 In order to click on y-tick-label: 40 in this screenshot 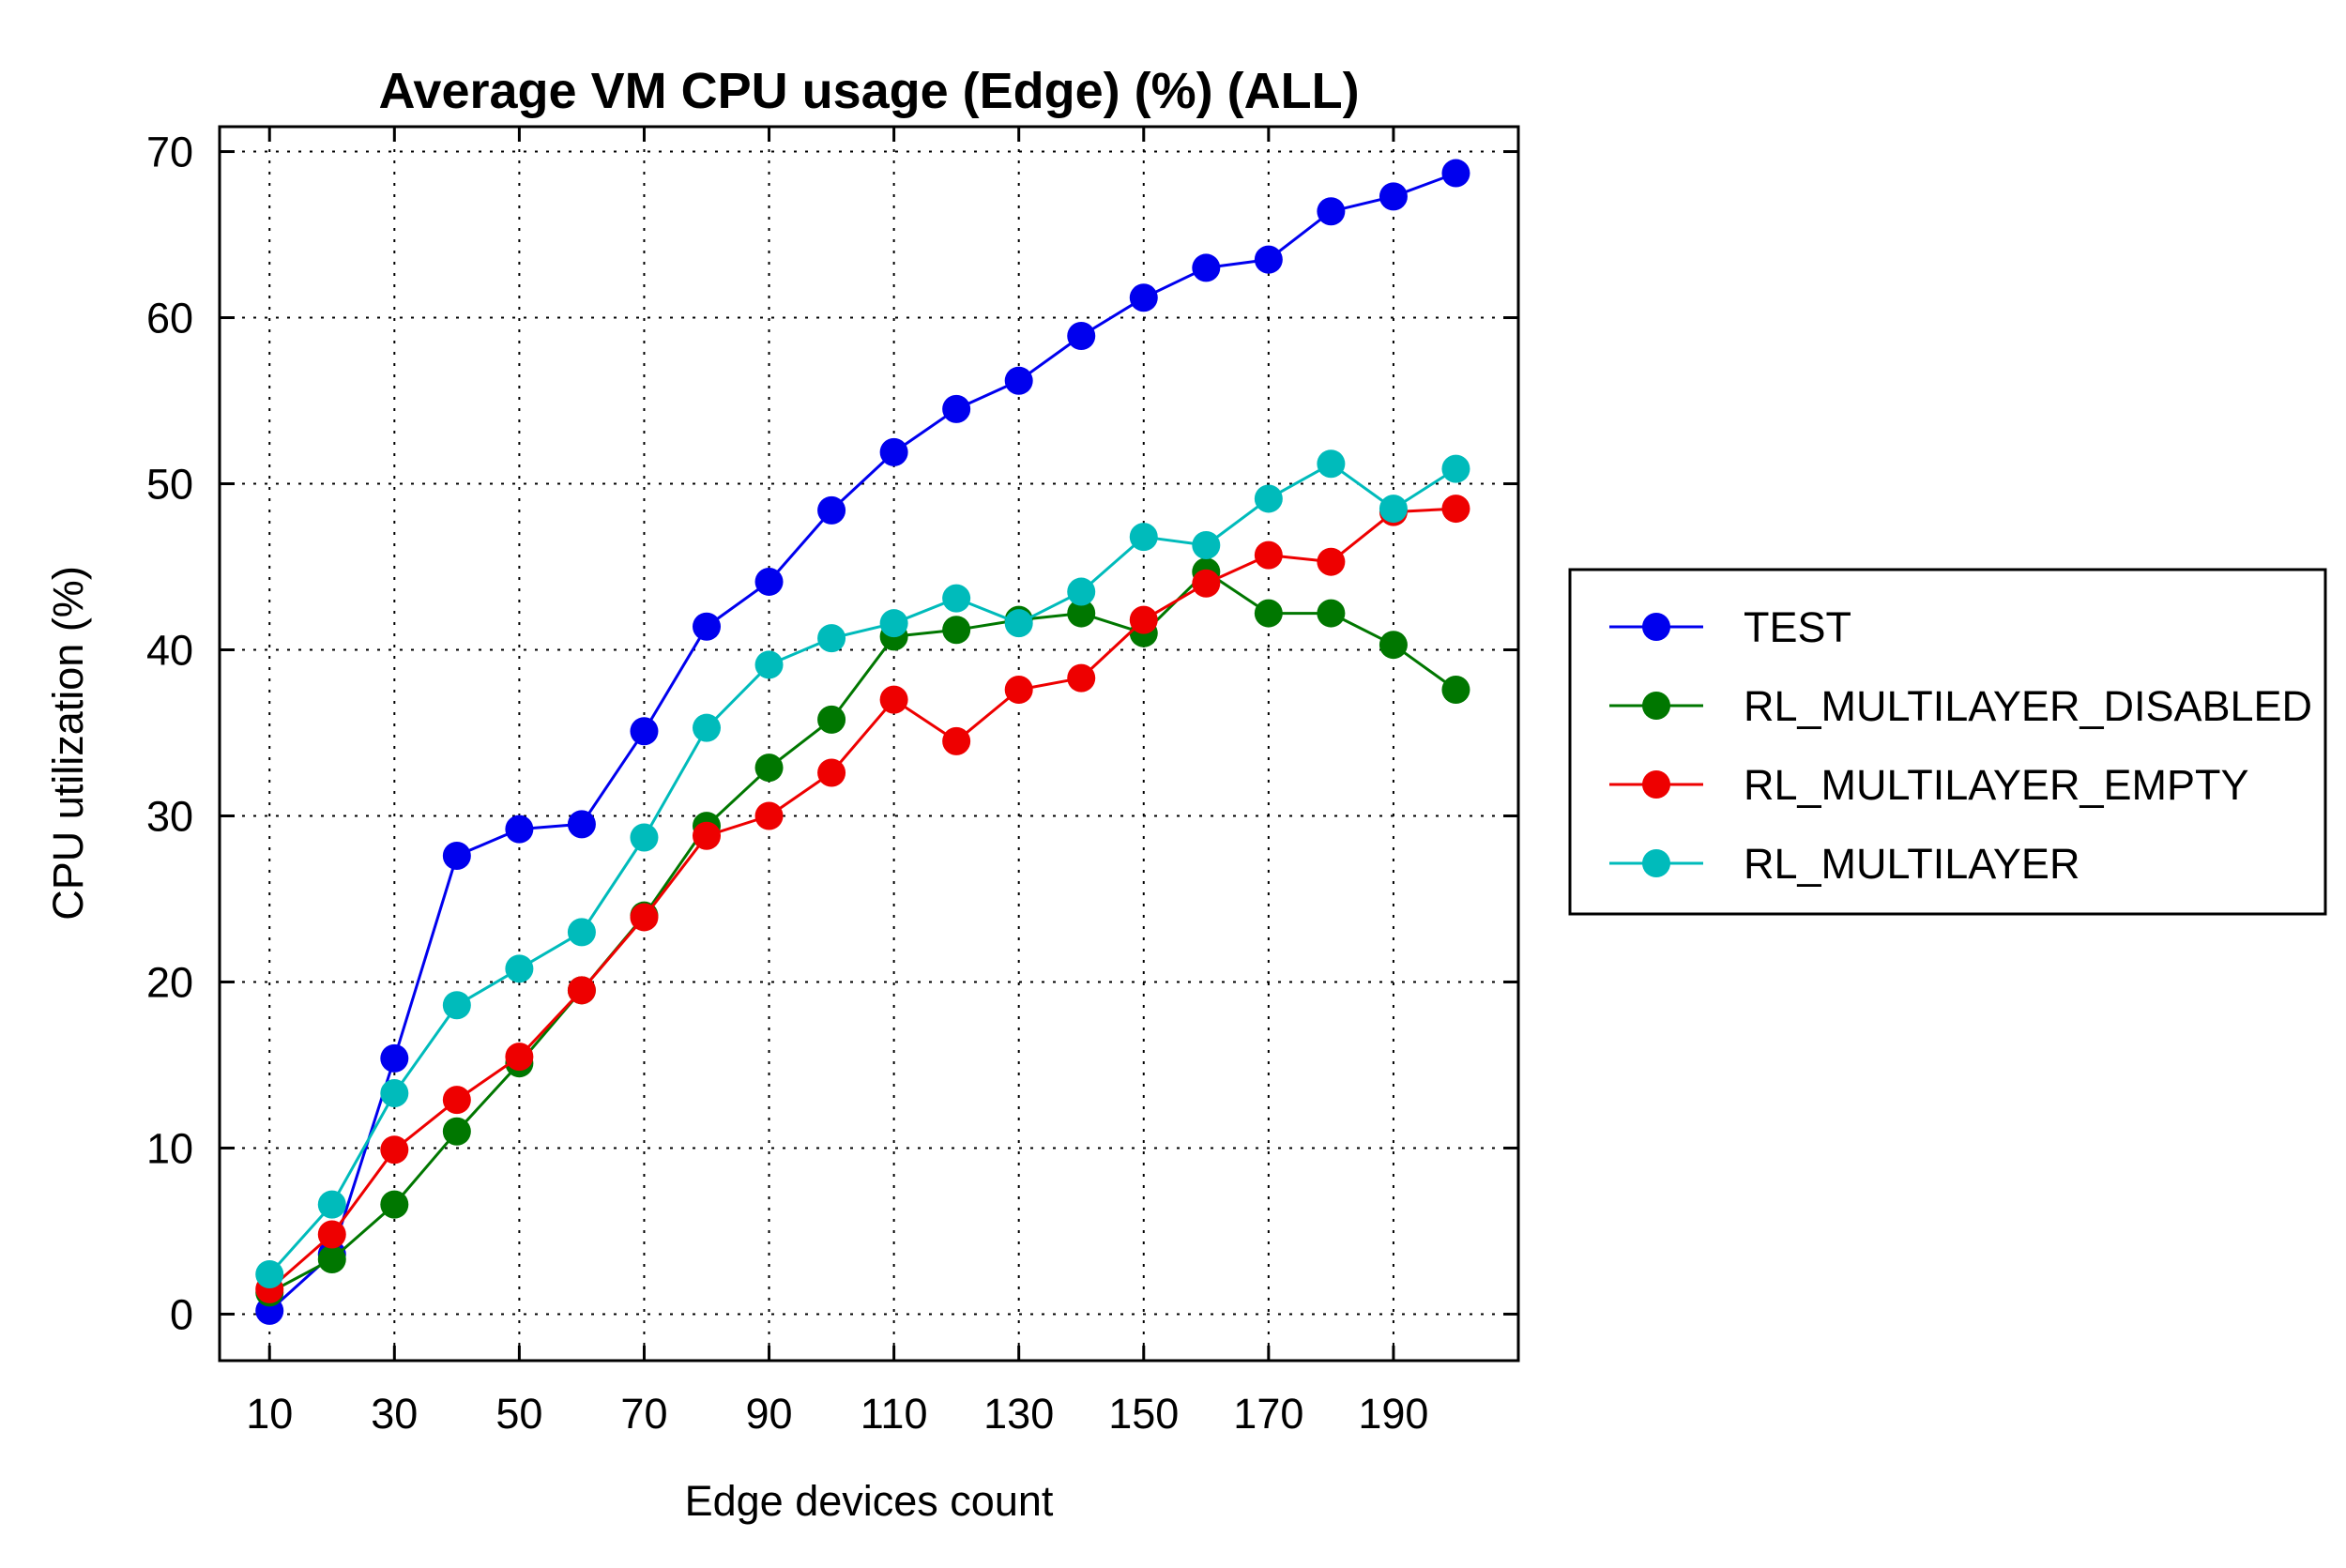, I will do `click(170, 651)`.